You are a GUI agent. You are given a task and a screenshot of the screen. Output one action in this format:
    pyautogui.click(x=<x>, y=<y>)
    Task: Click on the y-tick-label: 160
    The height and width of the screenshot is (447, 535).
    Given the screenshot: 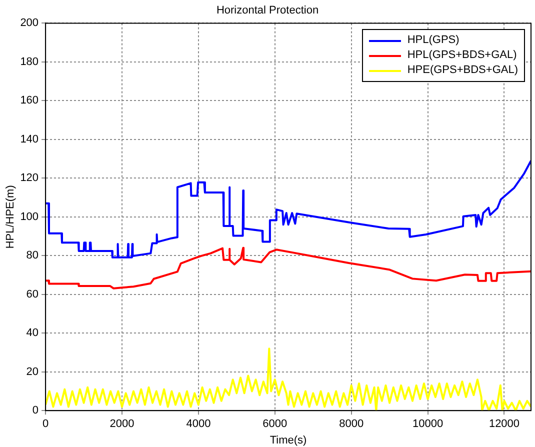 What is the action you would take?
    pyautogui.click(x=29, y=100)
    